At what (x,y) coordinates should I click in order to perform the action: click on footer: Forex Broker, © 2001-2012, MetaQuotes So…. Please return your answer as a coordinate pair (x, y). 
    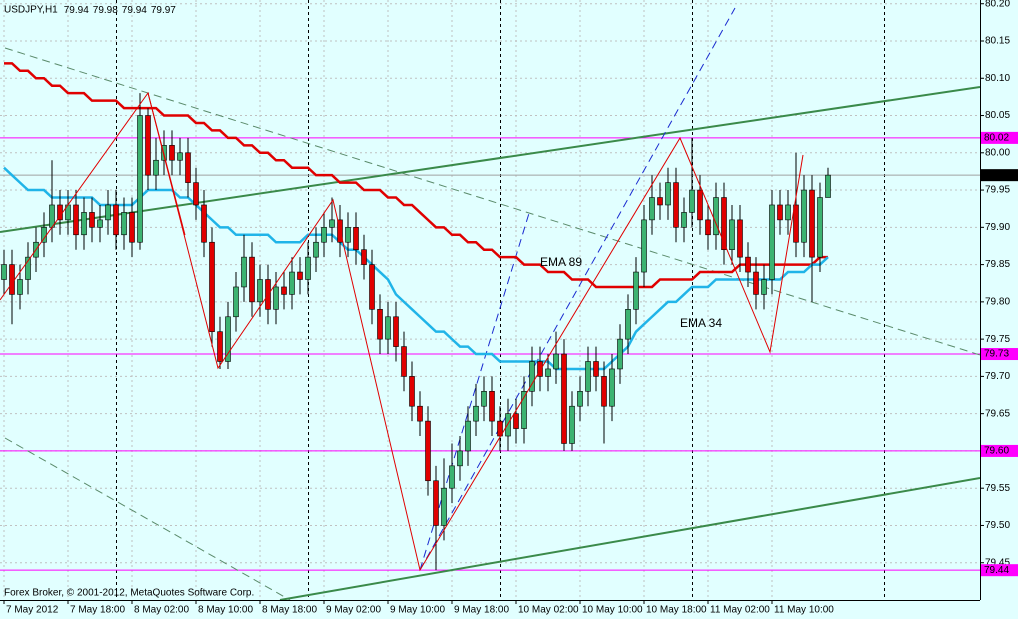
    Looking at the image, I should click on (129, 593).